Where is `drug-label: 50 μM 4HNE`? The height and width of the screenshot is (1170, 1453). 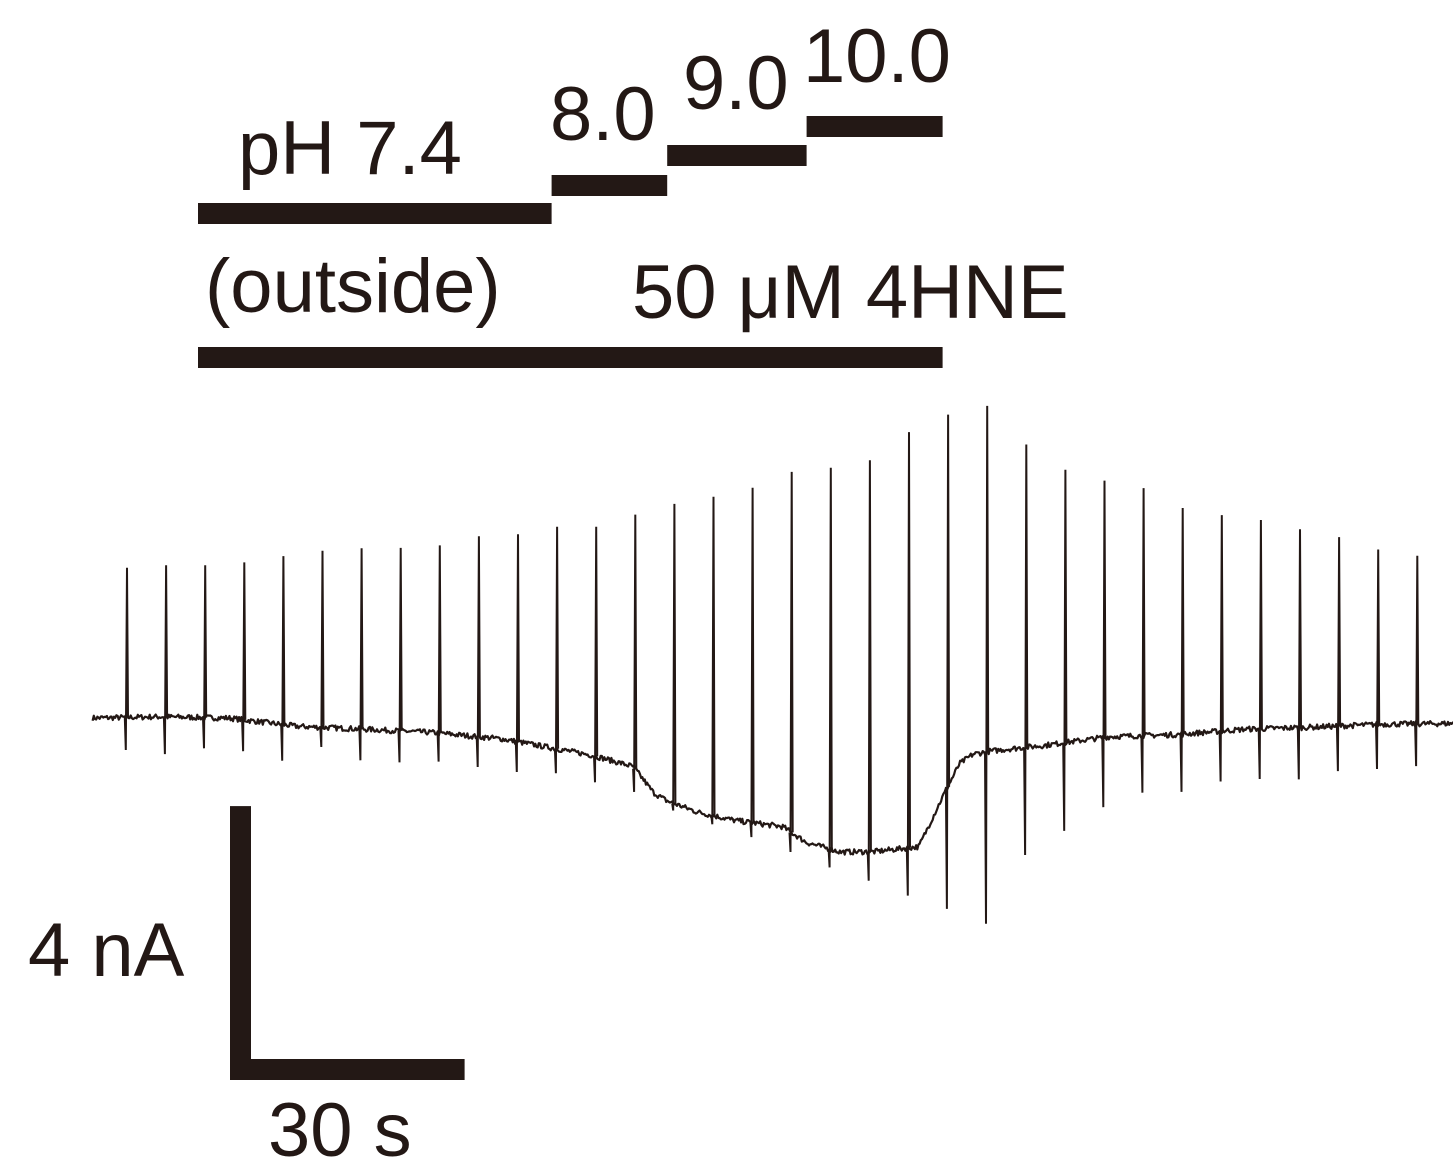
drug-label: 50 μM 4HNE is located at coordinates (850, 292).